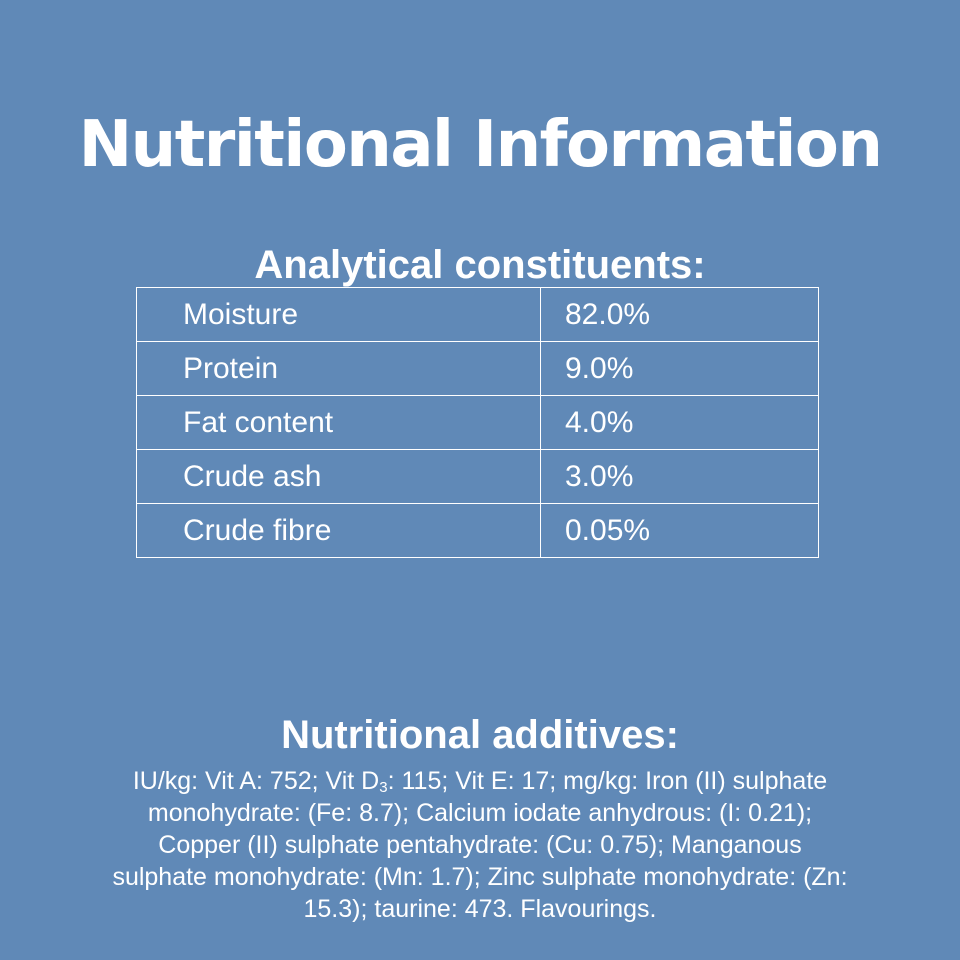  What do you see at coordinates (338, 530) in the screenshot?
I see `constituent-name: Crude fibre` at bounding box center [338, 530].